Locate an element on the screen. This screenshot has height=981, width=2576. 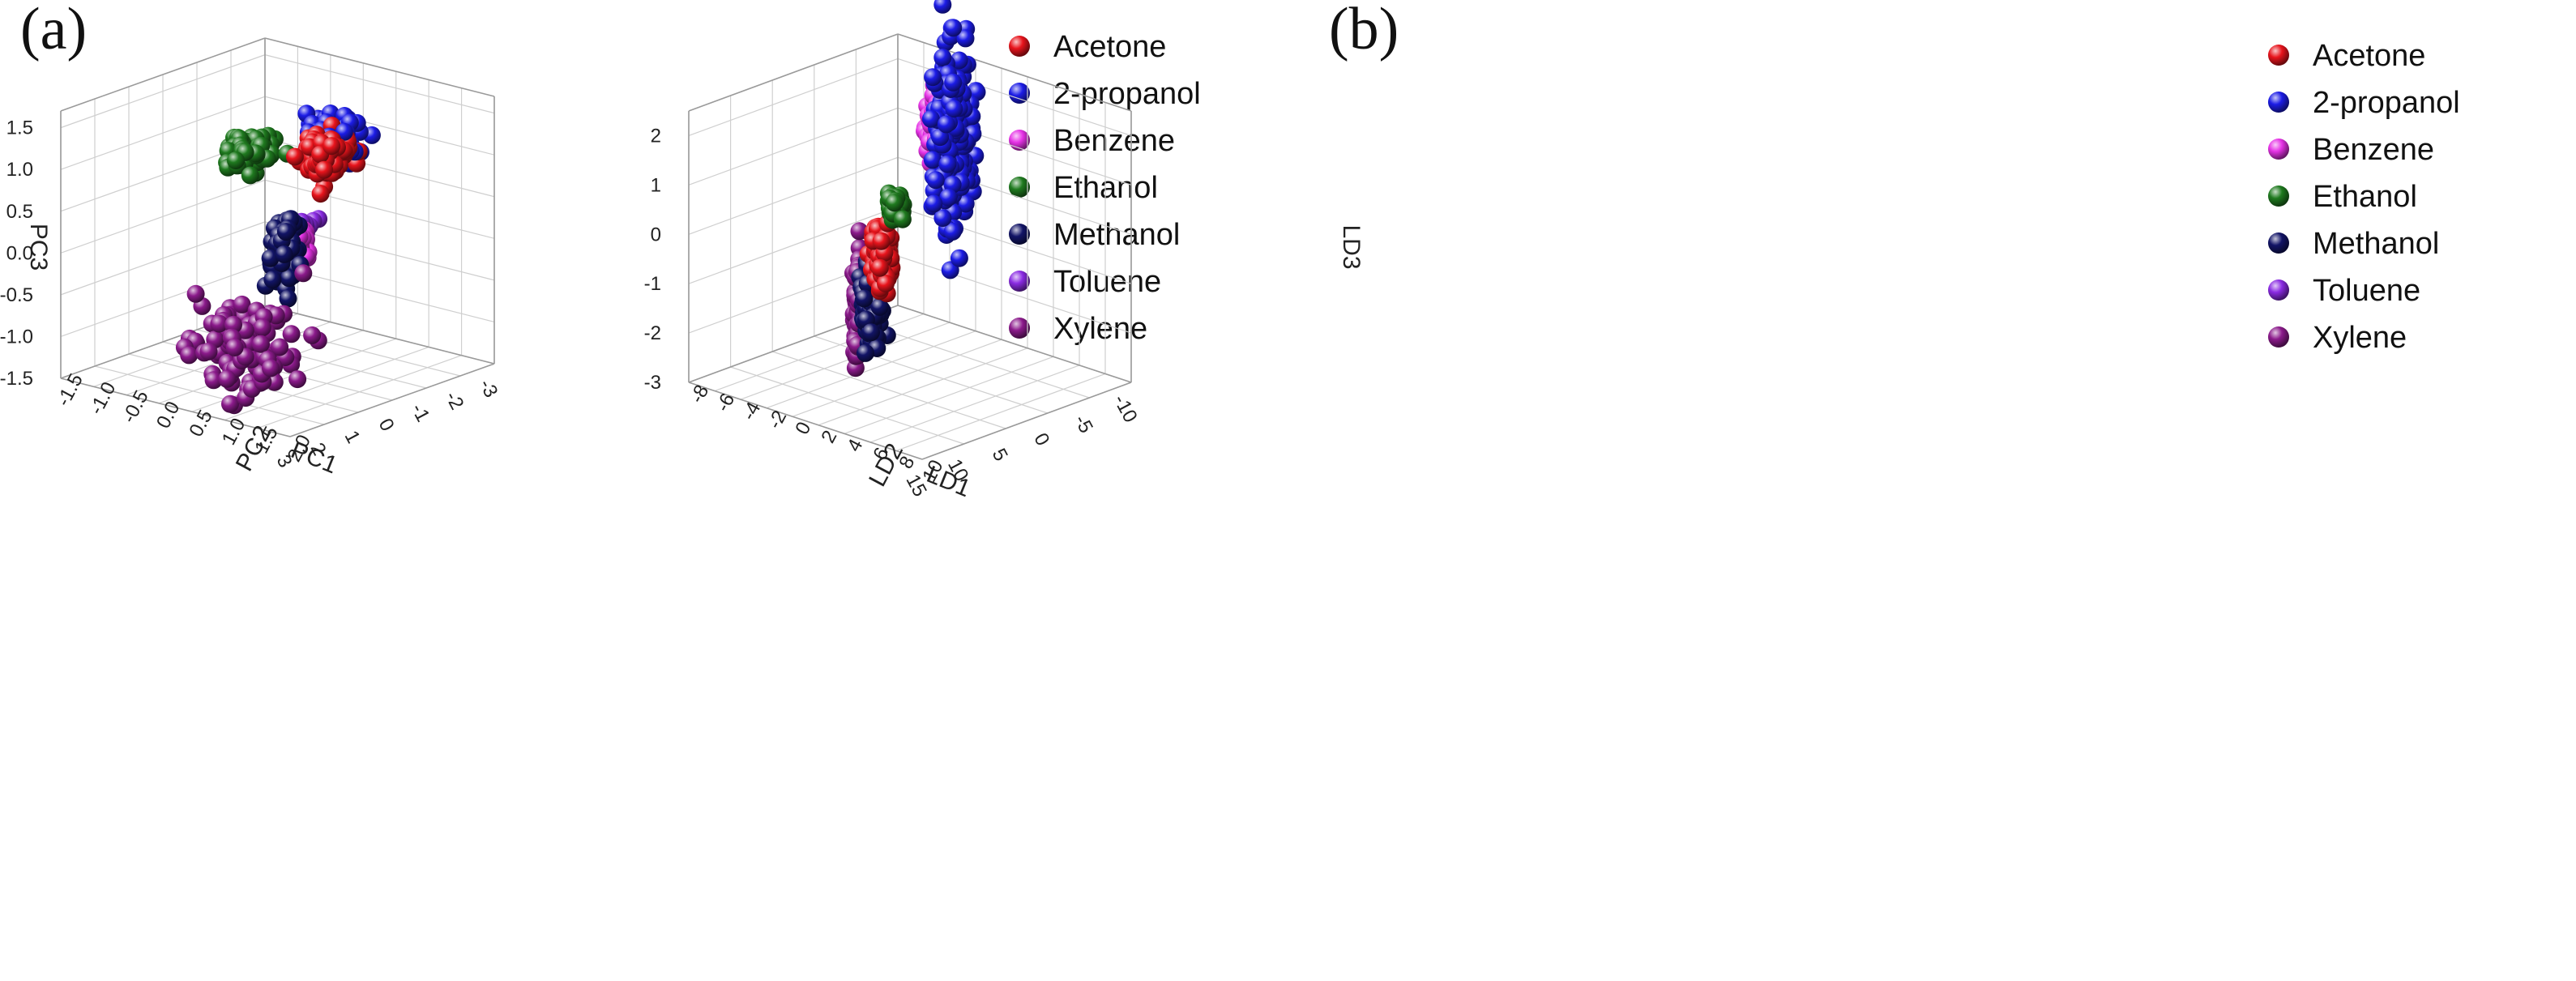
y-tick-label: -1.5 is located at coordinates (70, 390).